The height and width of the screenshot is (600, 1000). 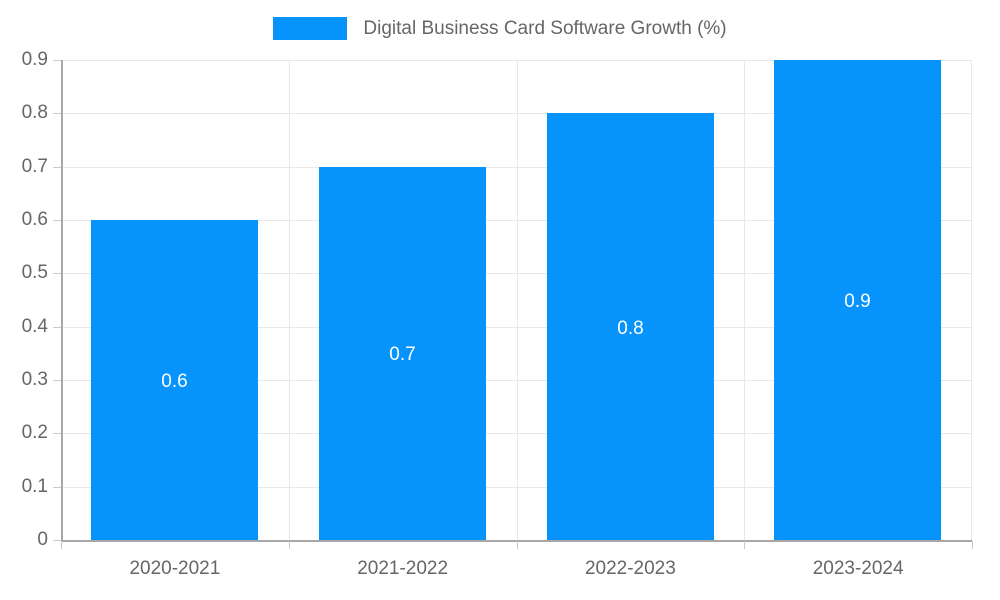 I want to click on y-tick-2: 0.2, so click(x=30, y=432).